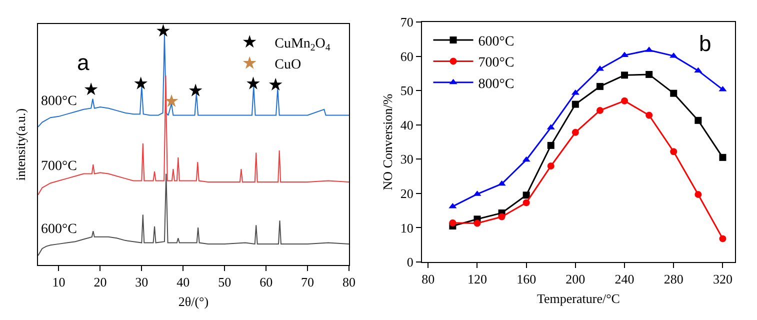 The image size is (757, 320). I want to click on legend-label: 600°C, so click(496, 42).